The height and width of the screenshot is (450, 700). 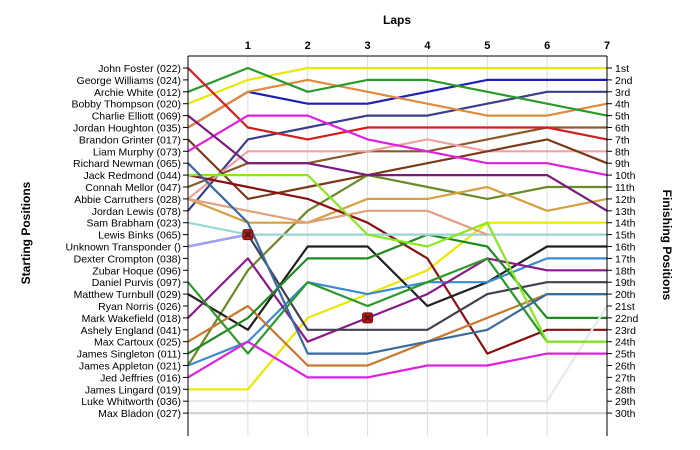 I want to click on right-axis-label: Finishing Positions, so click(x=667, y=245).